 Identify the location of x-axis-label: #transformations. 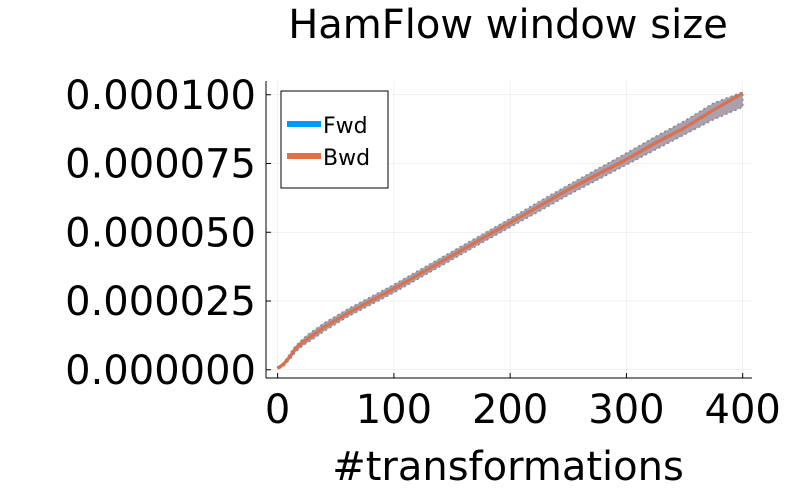
(508, 467).